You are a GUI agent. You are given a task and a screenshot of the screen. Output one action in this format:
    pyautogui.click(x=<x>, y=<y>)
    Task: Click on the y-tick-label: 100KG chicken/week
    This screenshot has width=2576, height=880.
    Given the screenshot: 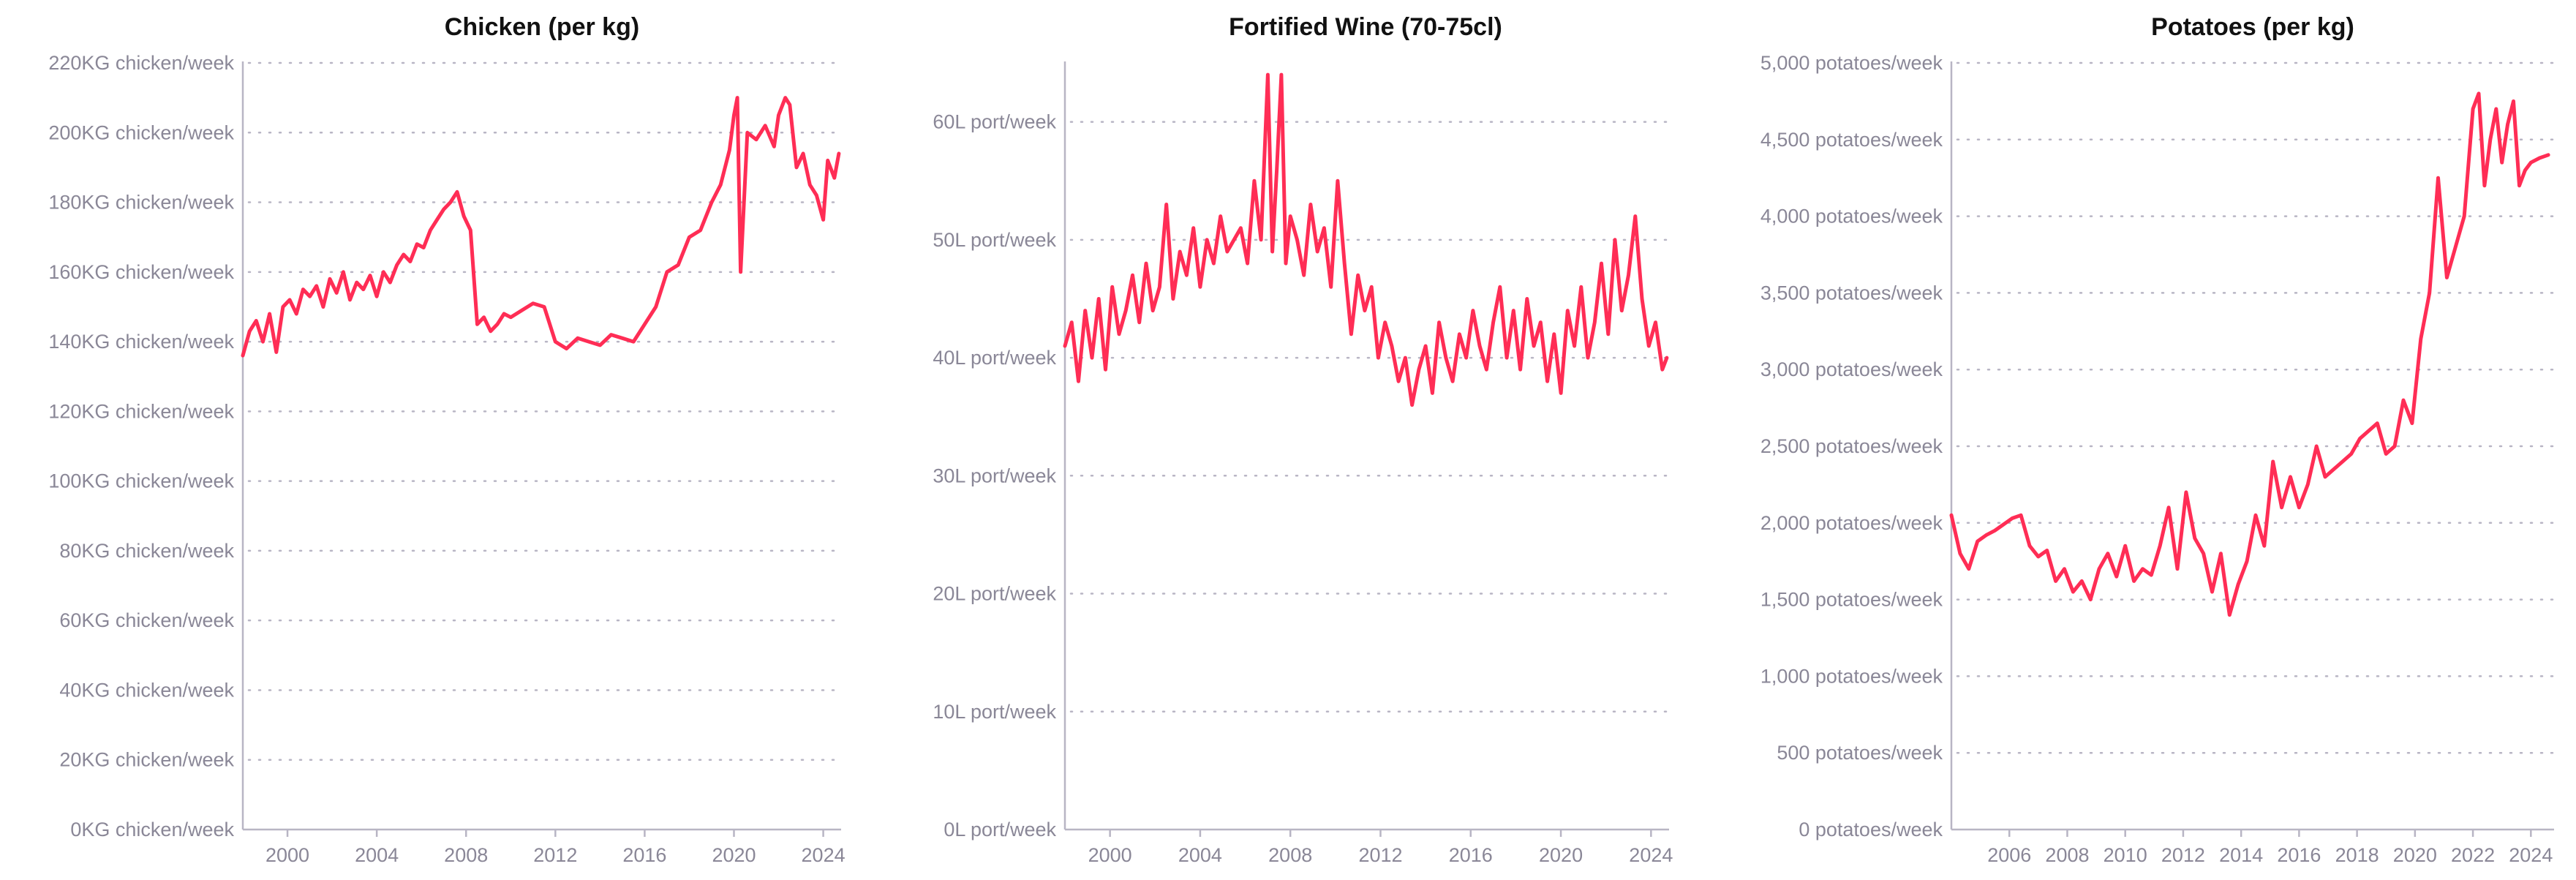 What is the action you would take?
    pyautogui.click(x=141, y=481)
    